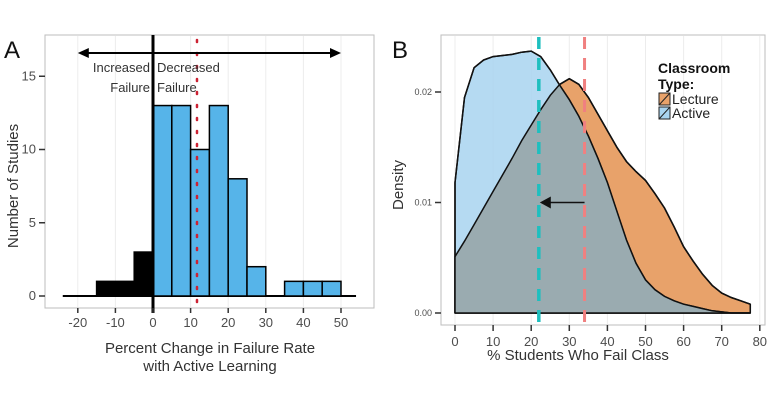 Image resolution: width=768 pixels, height=403 pixels. I want to click on annotation-increased-failure: Failure, so click(130, 87).